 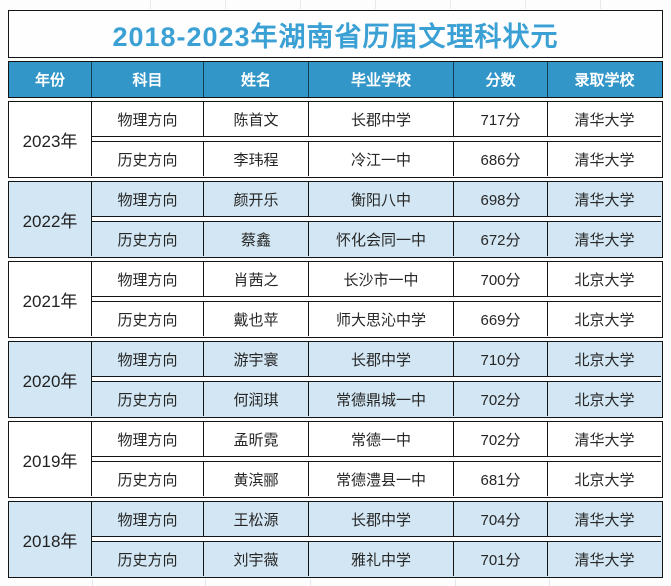 What do you see at coordinates (501, 359) in the screenshot?
I see `score-cell: 710分` at bounding box center [501, 359].